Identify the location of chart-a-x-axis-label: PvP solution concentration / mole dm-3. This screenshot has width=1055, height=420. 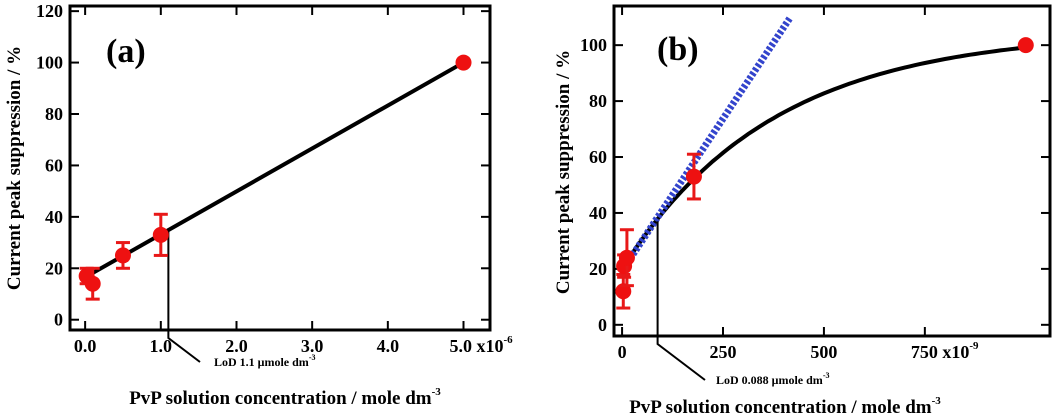
(285, 397).